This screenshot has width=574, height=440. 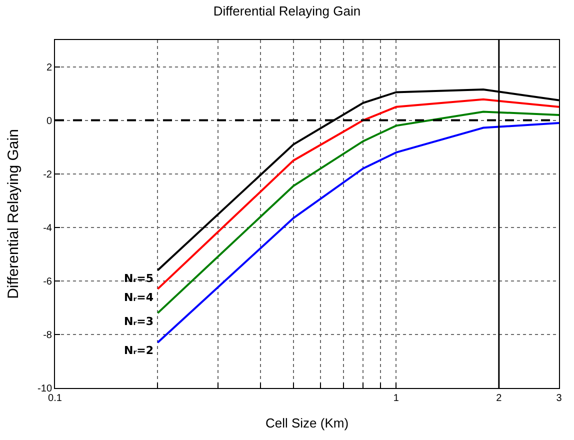 I want to click on x-tick-label: 0.1, so click(x=55, y=398).